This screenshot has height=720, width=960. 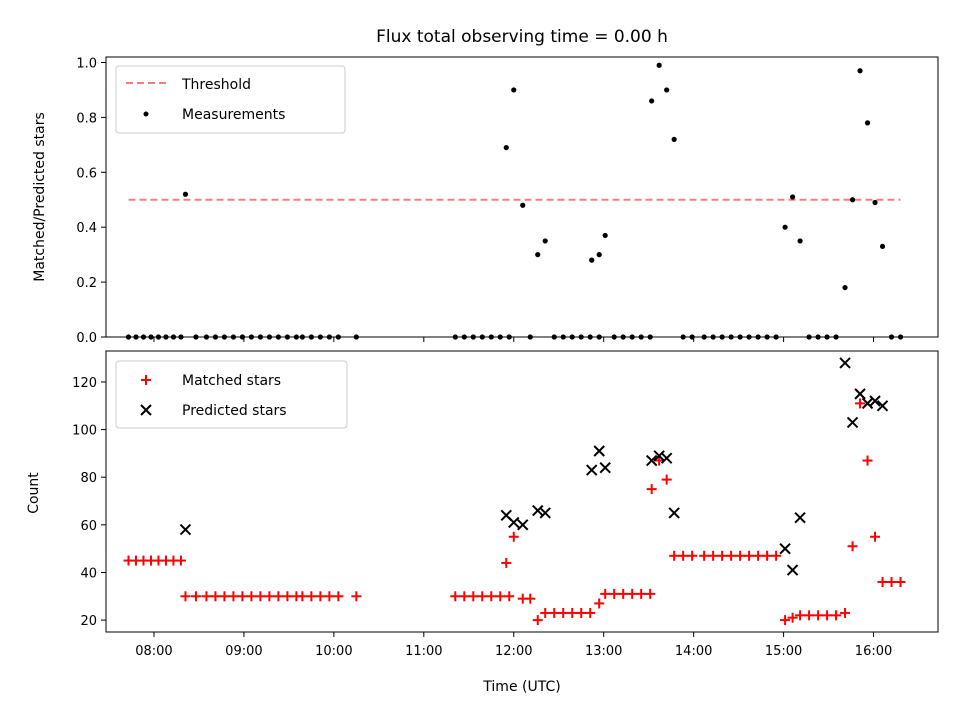 I want to click on top-x-ticks, so click(x=514, y=339).